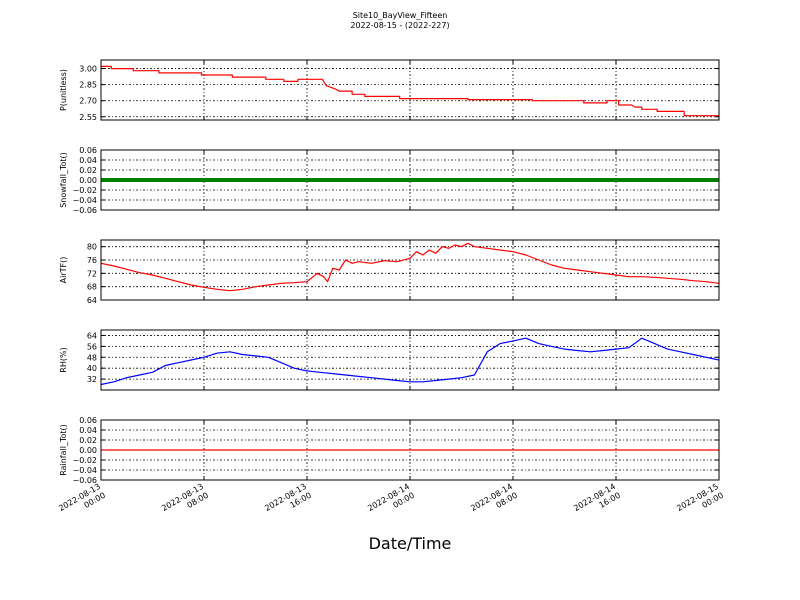 The width and height of the screenshot is (800, 600). I want to click on panel-2-ytick-label-2: 72, so click(92, 273).